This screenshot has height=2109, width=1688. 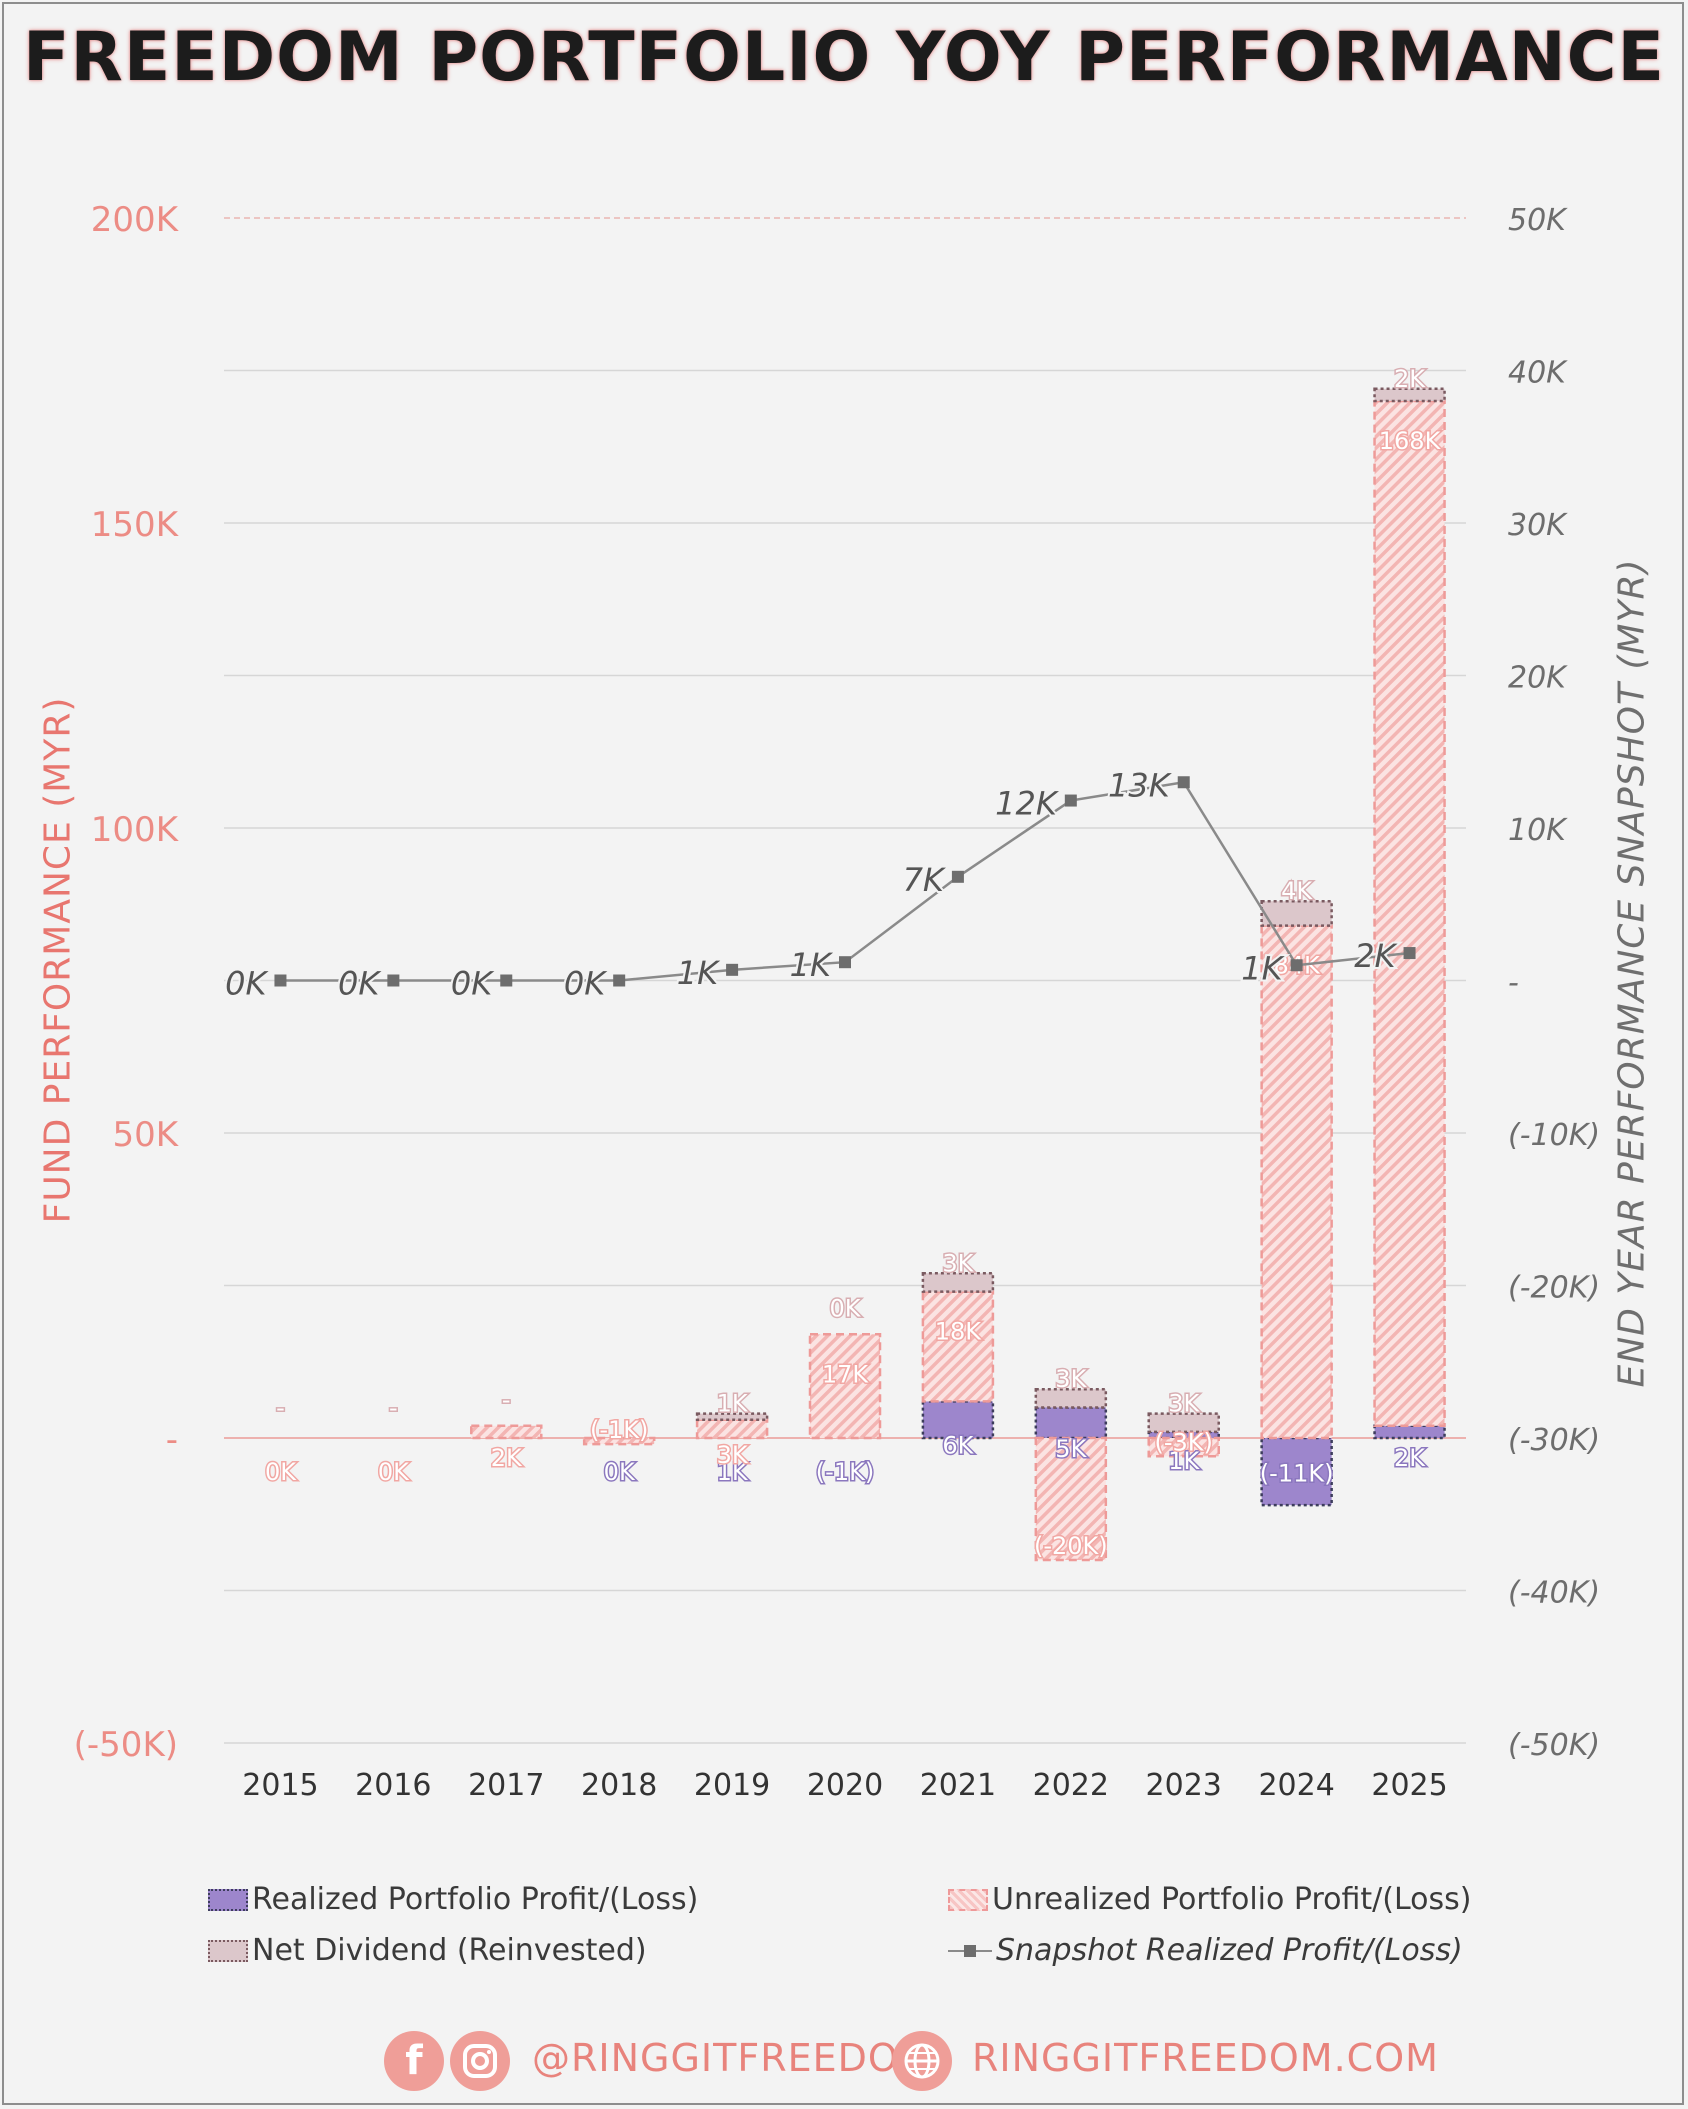 I want to click on globe-icon, so click(x=922, y=2061).